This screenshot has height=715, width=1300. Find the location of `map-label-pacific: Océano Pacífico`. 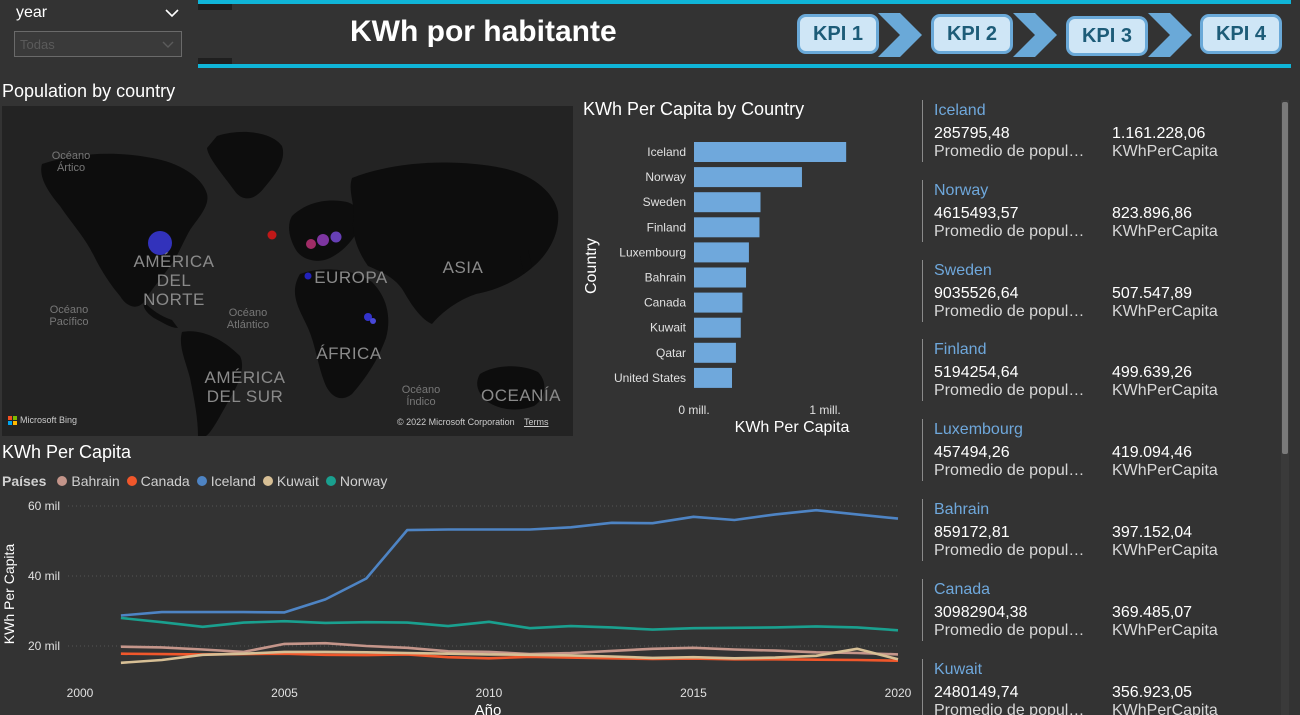

map-label-pacific: Océano Pacífico is located at coordinates (69, 316).